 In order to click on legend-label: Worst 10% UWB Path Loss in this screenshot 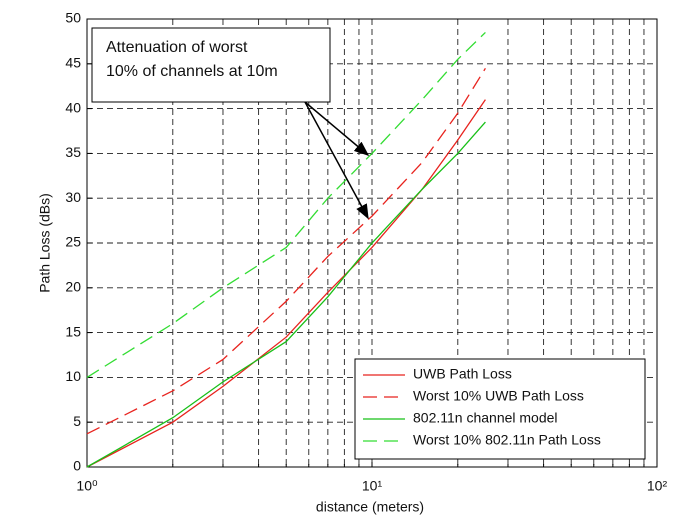, I will do `click(498, 396)`.